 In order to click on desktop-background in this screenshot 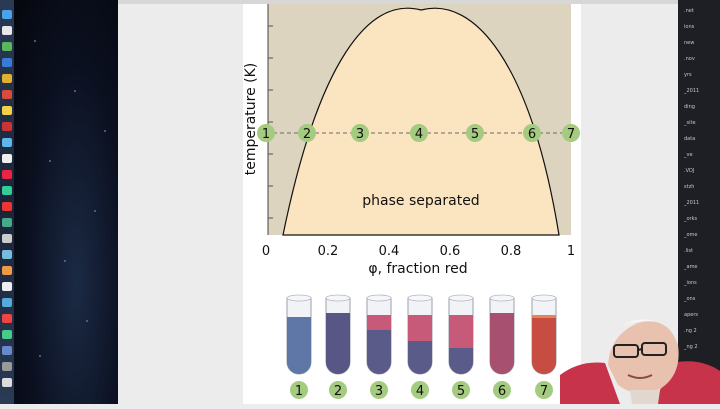, I will do `click(66, 202)`.